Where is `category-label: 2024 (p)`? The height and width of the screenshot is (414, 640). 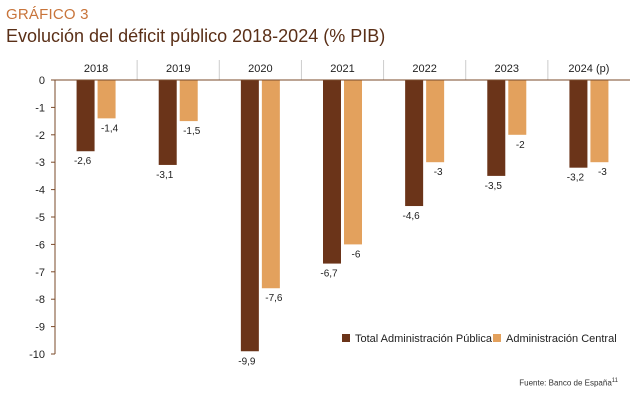 category-label: 2024 (p) is located at coordinates (588, 69).